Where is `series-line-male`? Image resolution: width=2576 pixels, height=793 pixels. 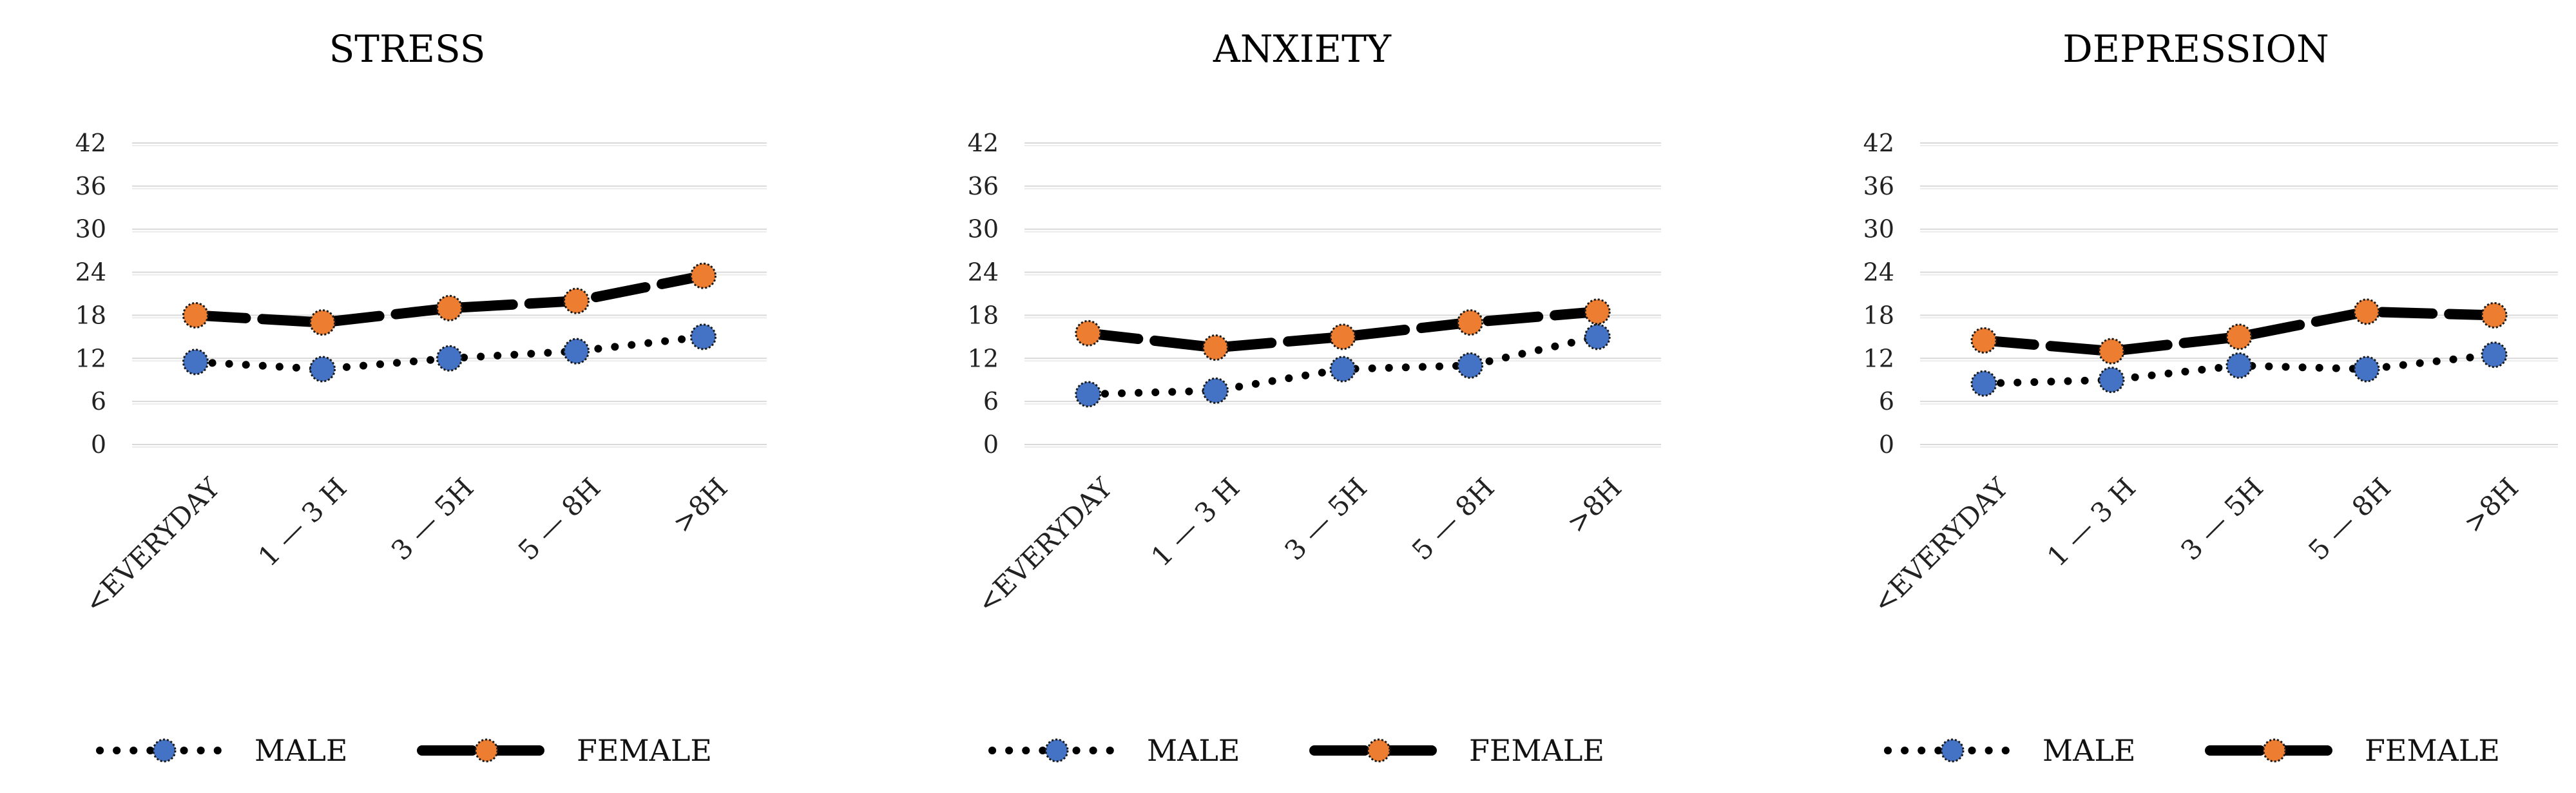
series-line-male is located at coordinates (1343, 365).